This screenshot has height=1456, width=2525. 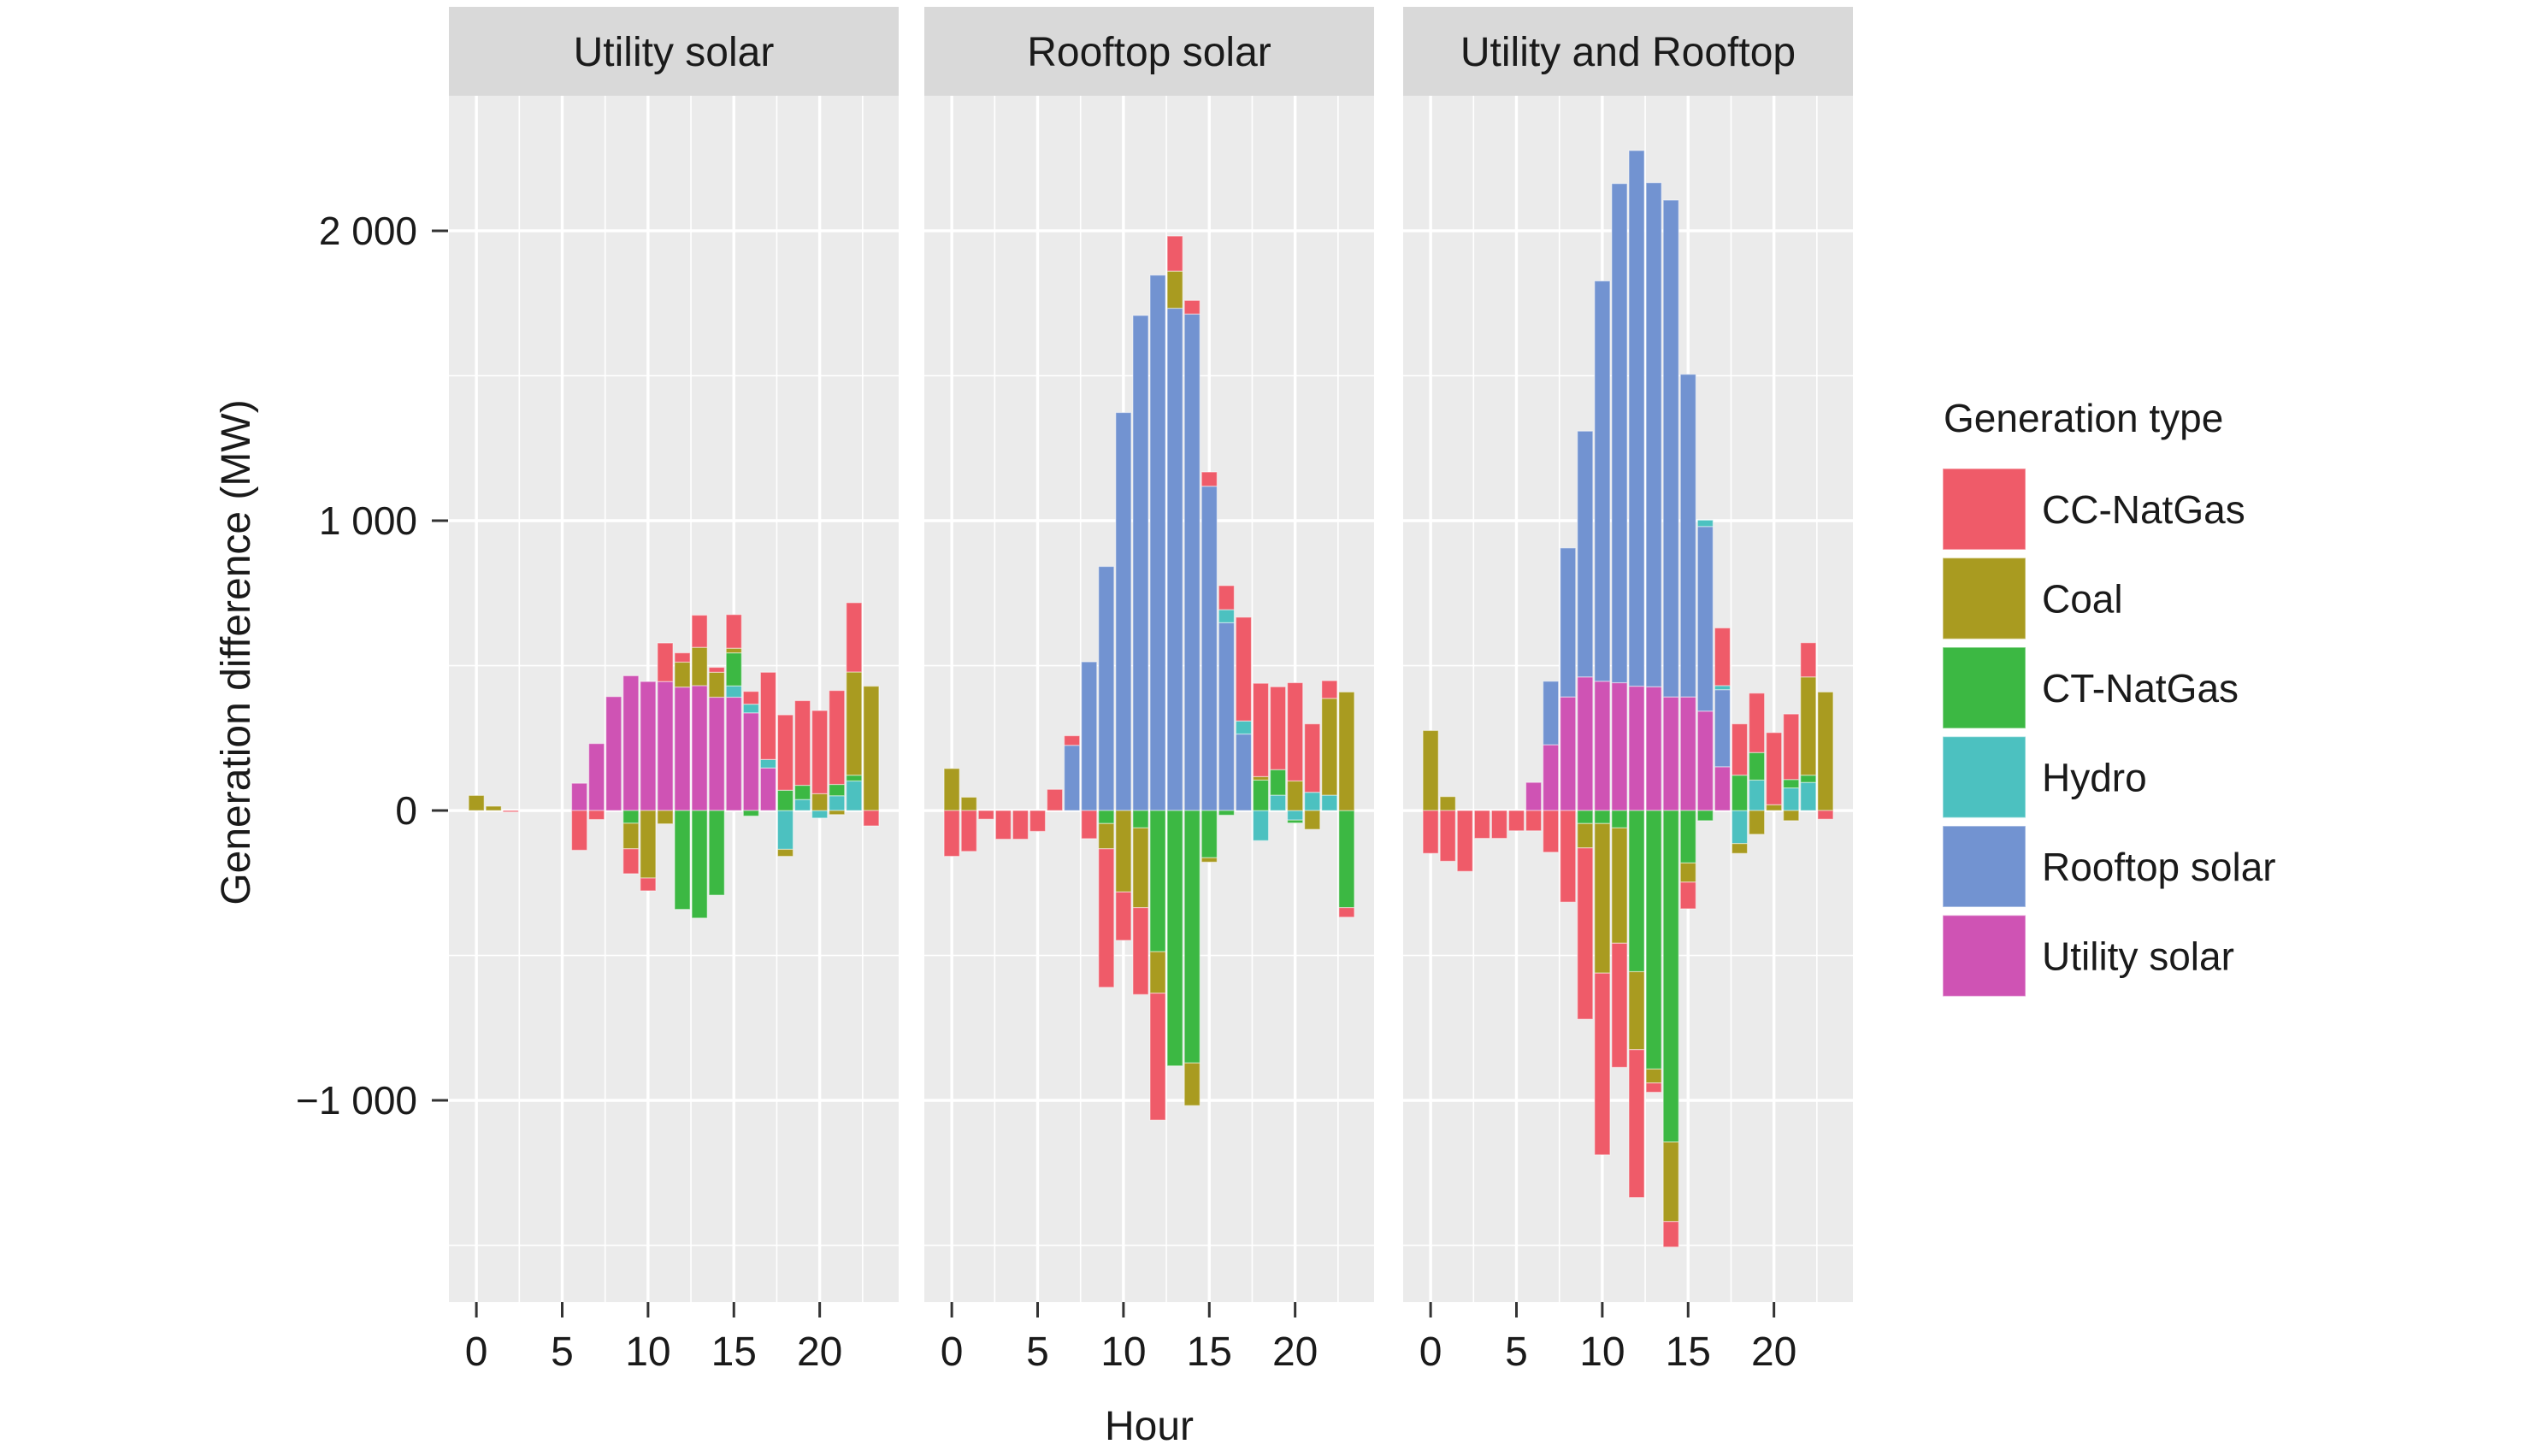 I want to click on legend-label: CC-NatGas, so click(x=2143, y=510).